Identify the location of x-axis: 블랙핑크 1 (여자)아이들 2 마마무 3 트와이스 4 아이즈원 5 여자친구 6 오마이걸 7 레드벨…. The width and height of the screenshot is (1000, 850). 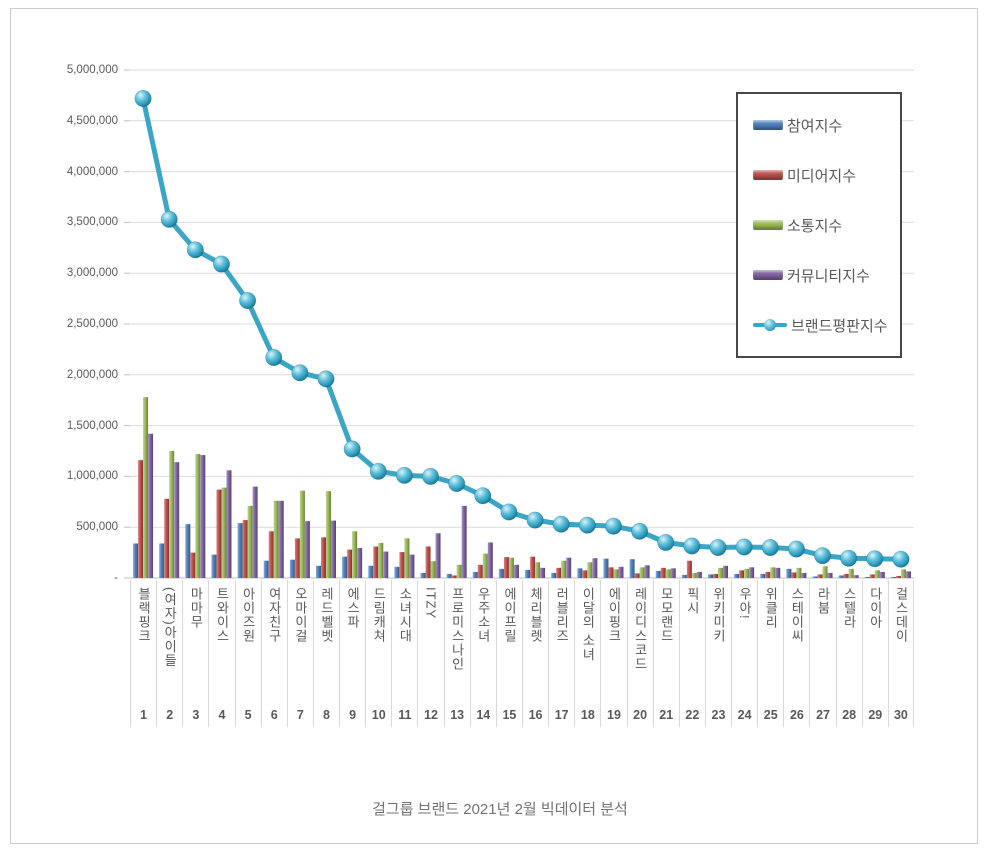
(522, 653).